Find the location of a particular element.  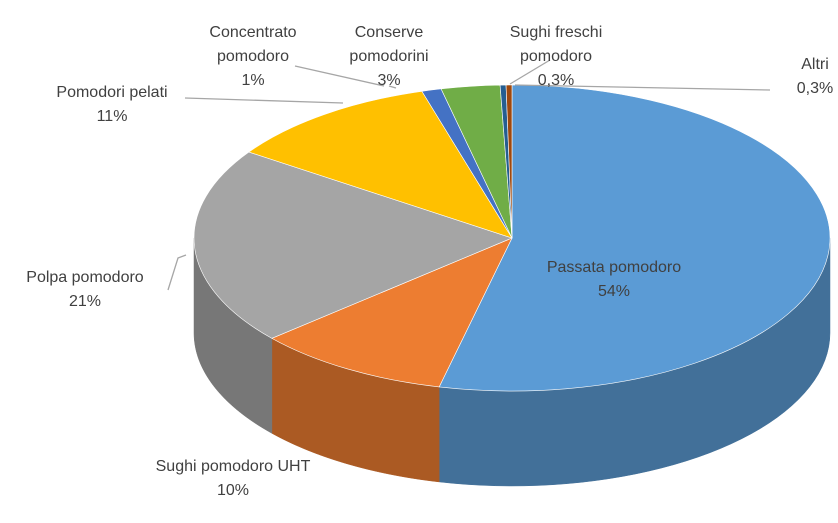

data-label: Sughi pomodoro UHT 10% is located at coordinates (233, 479).